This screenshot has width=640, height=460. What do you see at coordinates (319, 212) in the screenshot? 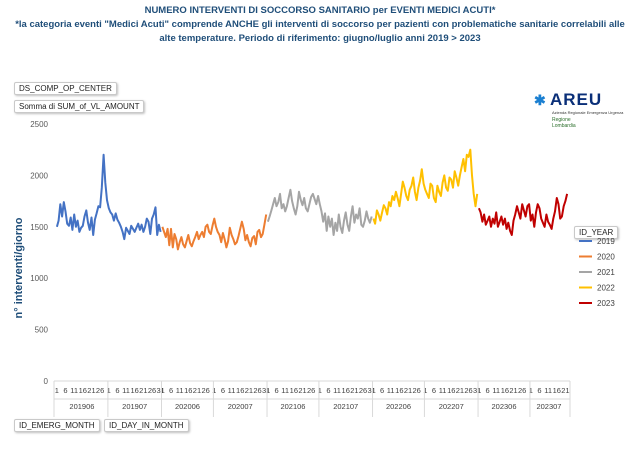
I see `series-line-2021` at bounding box center [319, 212].